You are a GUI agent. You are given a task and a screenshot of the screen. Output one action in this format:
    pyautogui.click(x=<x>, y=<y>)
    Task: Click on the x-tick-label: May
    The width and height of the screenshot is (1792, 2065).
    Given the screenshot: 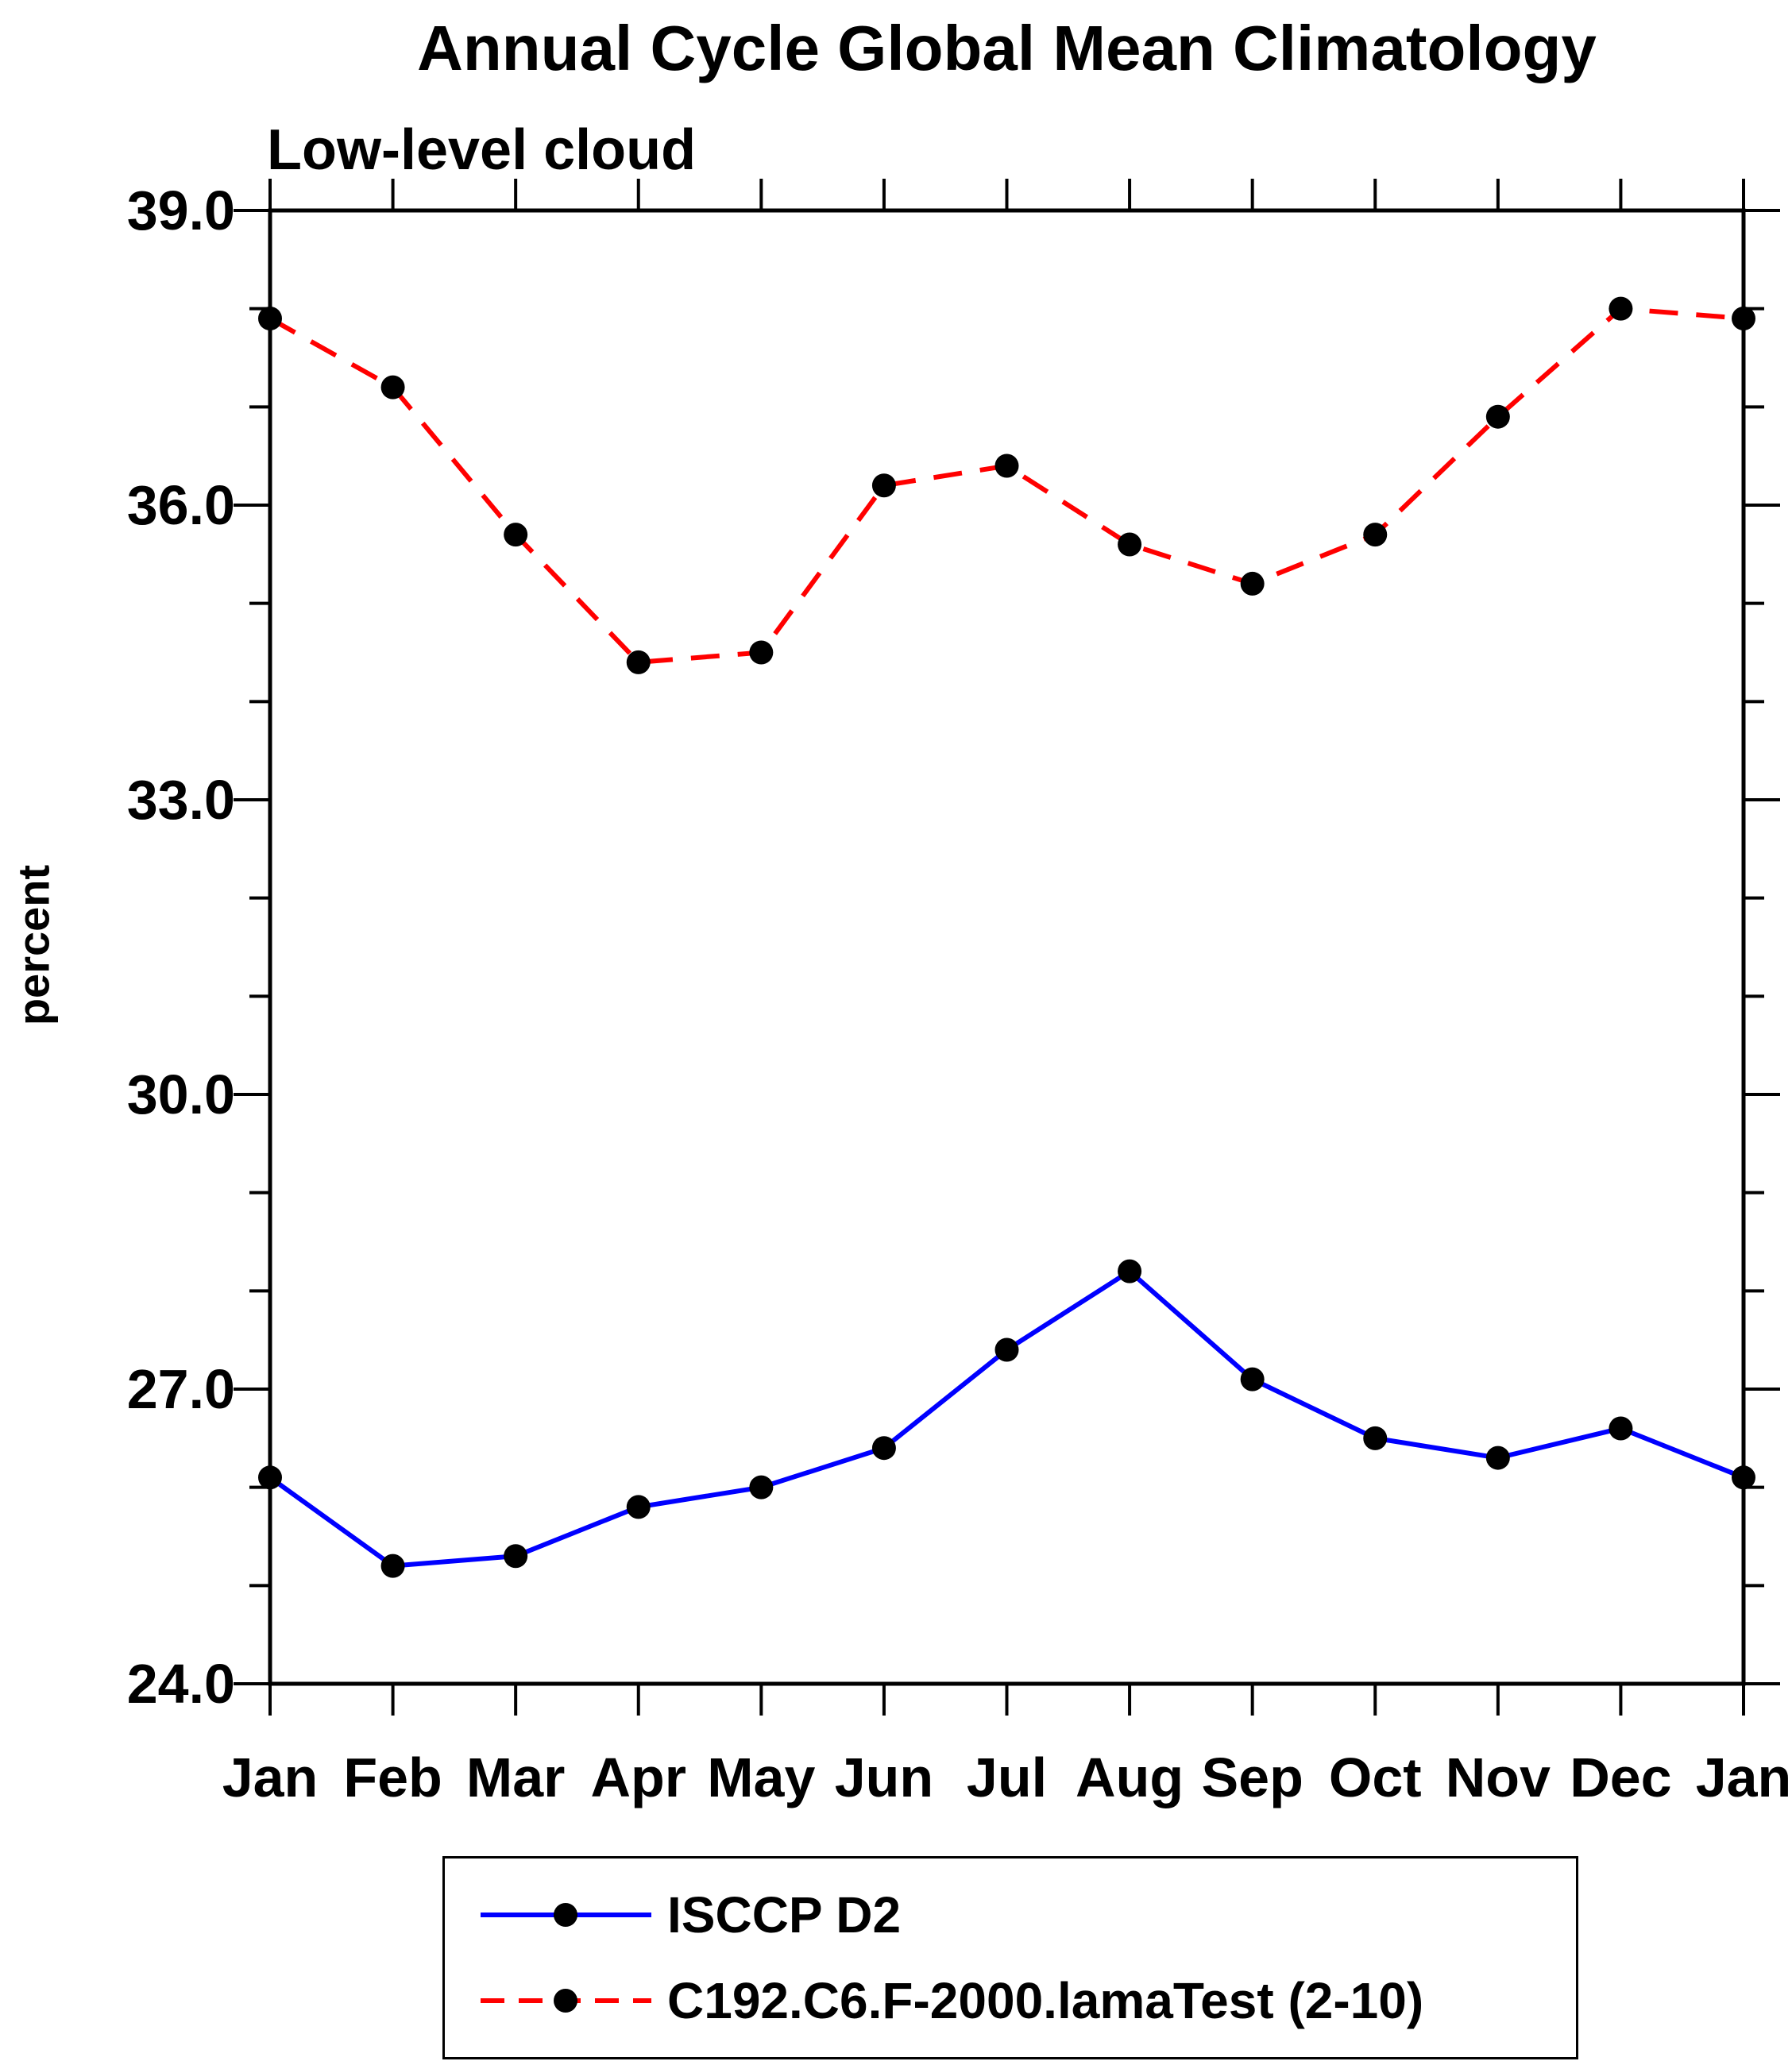 What is the action you would take?
    pyautogui.click(x=761, y=1777)
    